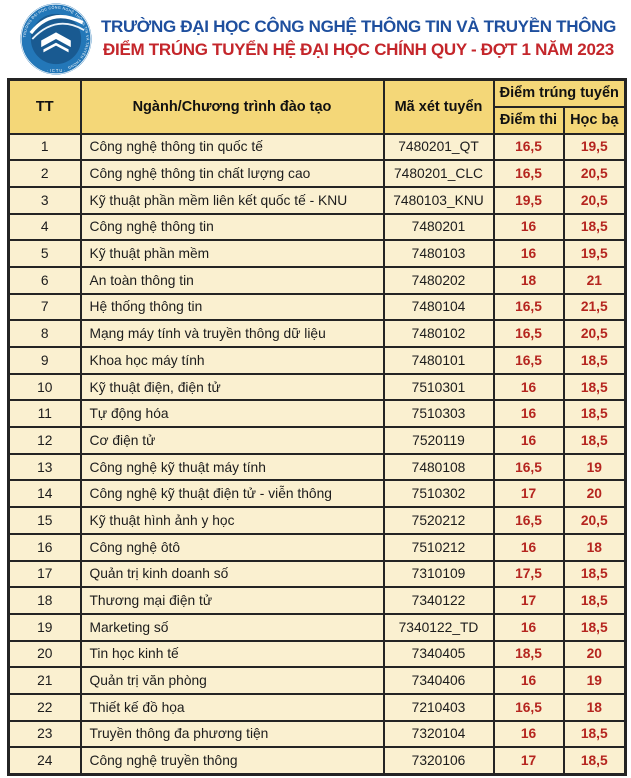 This screenshot has width=631, height=778. I want to click on transcript-score: 18, so click(594, 707).